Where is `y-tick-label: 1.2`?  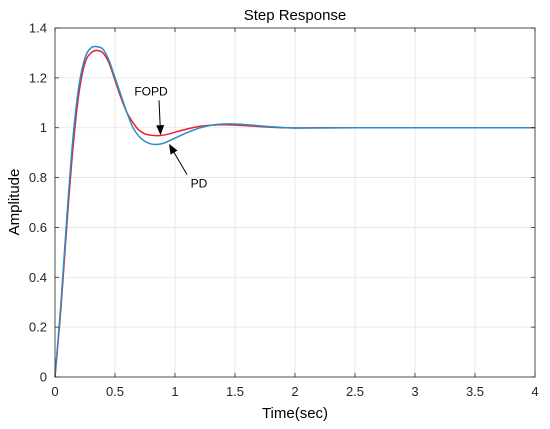
y-tick-label: 1.2 is located at coordinates (38, 77).